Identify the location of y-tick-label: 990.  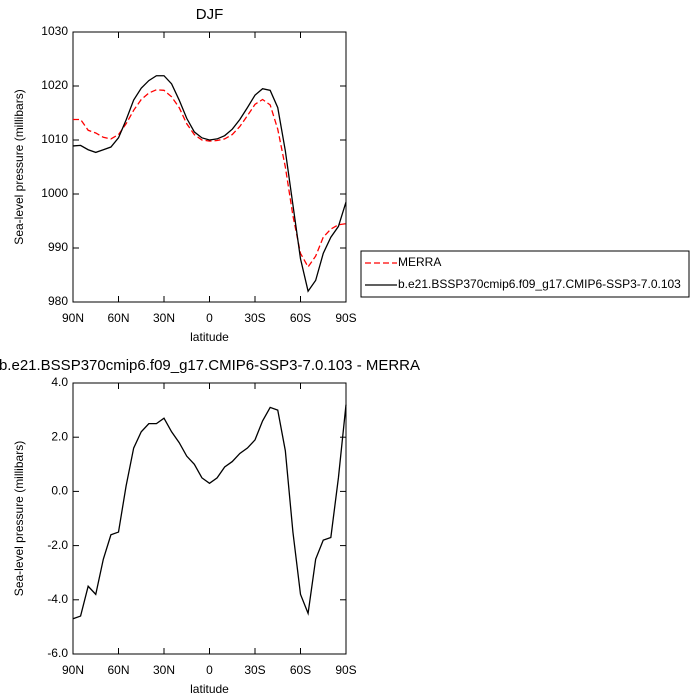
(58, 247).